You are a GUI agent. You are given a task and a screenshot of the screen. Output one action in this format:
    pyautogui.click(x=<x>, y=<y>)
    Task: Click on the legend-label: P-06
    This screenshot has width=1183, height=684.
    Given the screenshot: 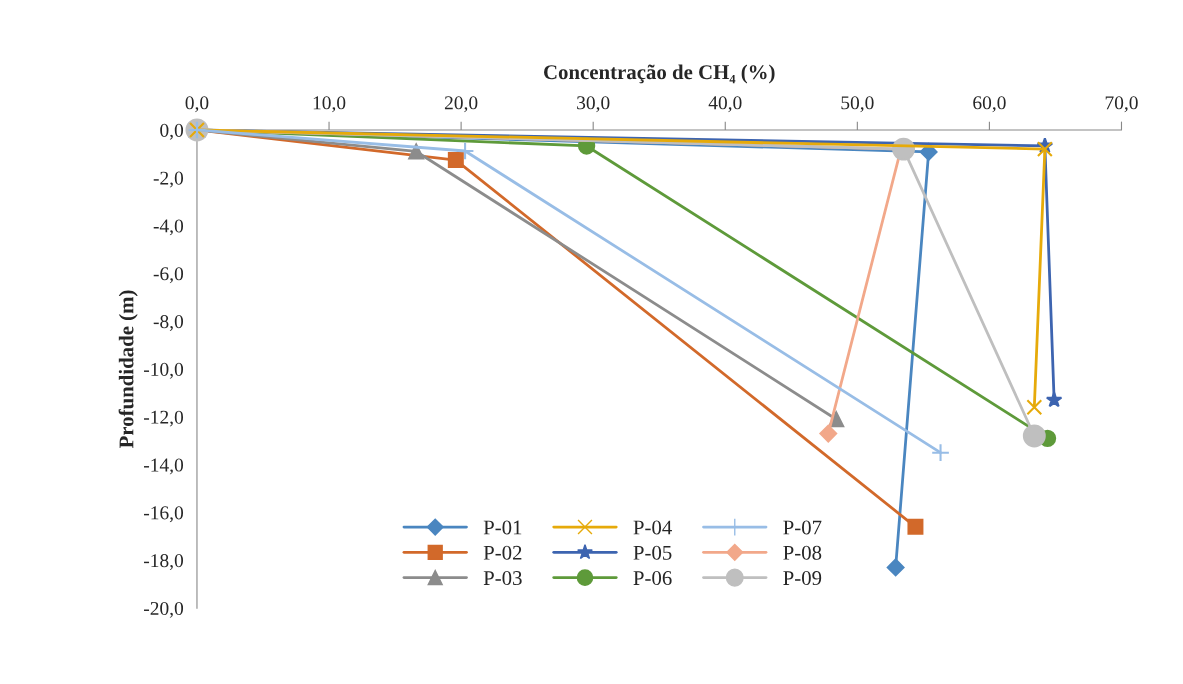 What is the action you would take?
    pyautogui.click(x=652, y=578)
    